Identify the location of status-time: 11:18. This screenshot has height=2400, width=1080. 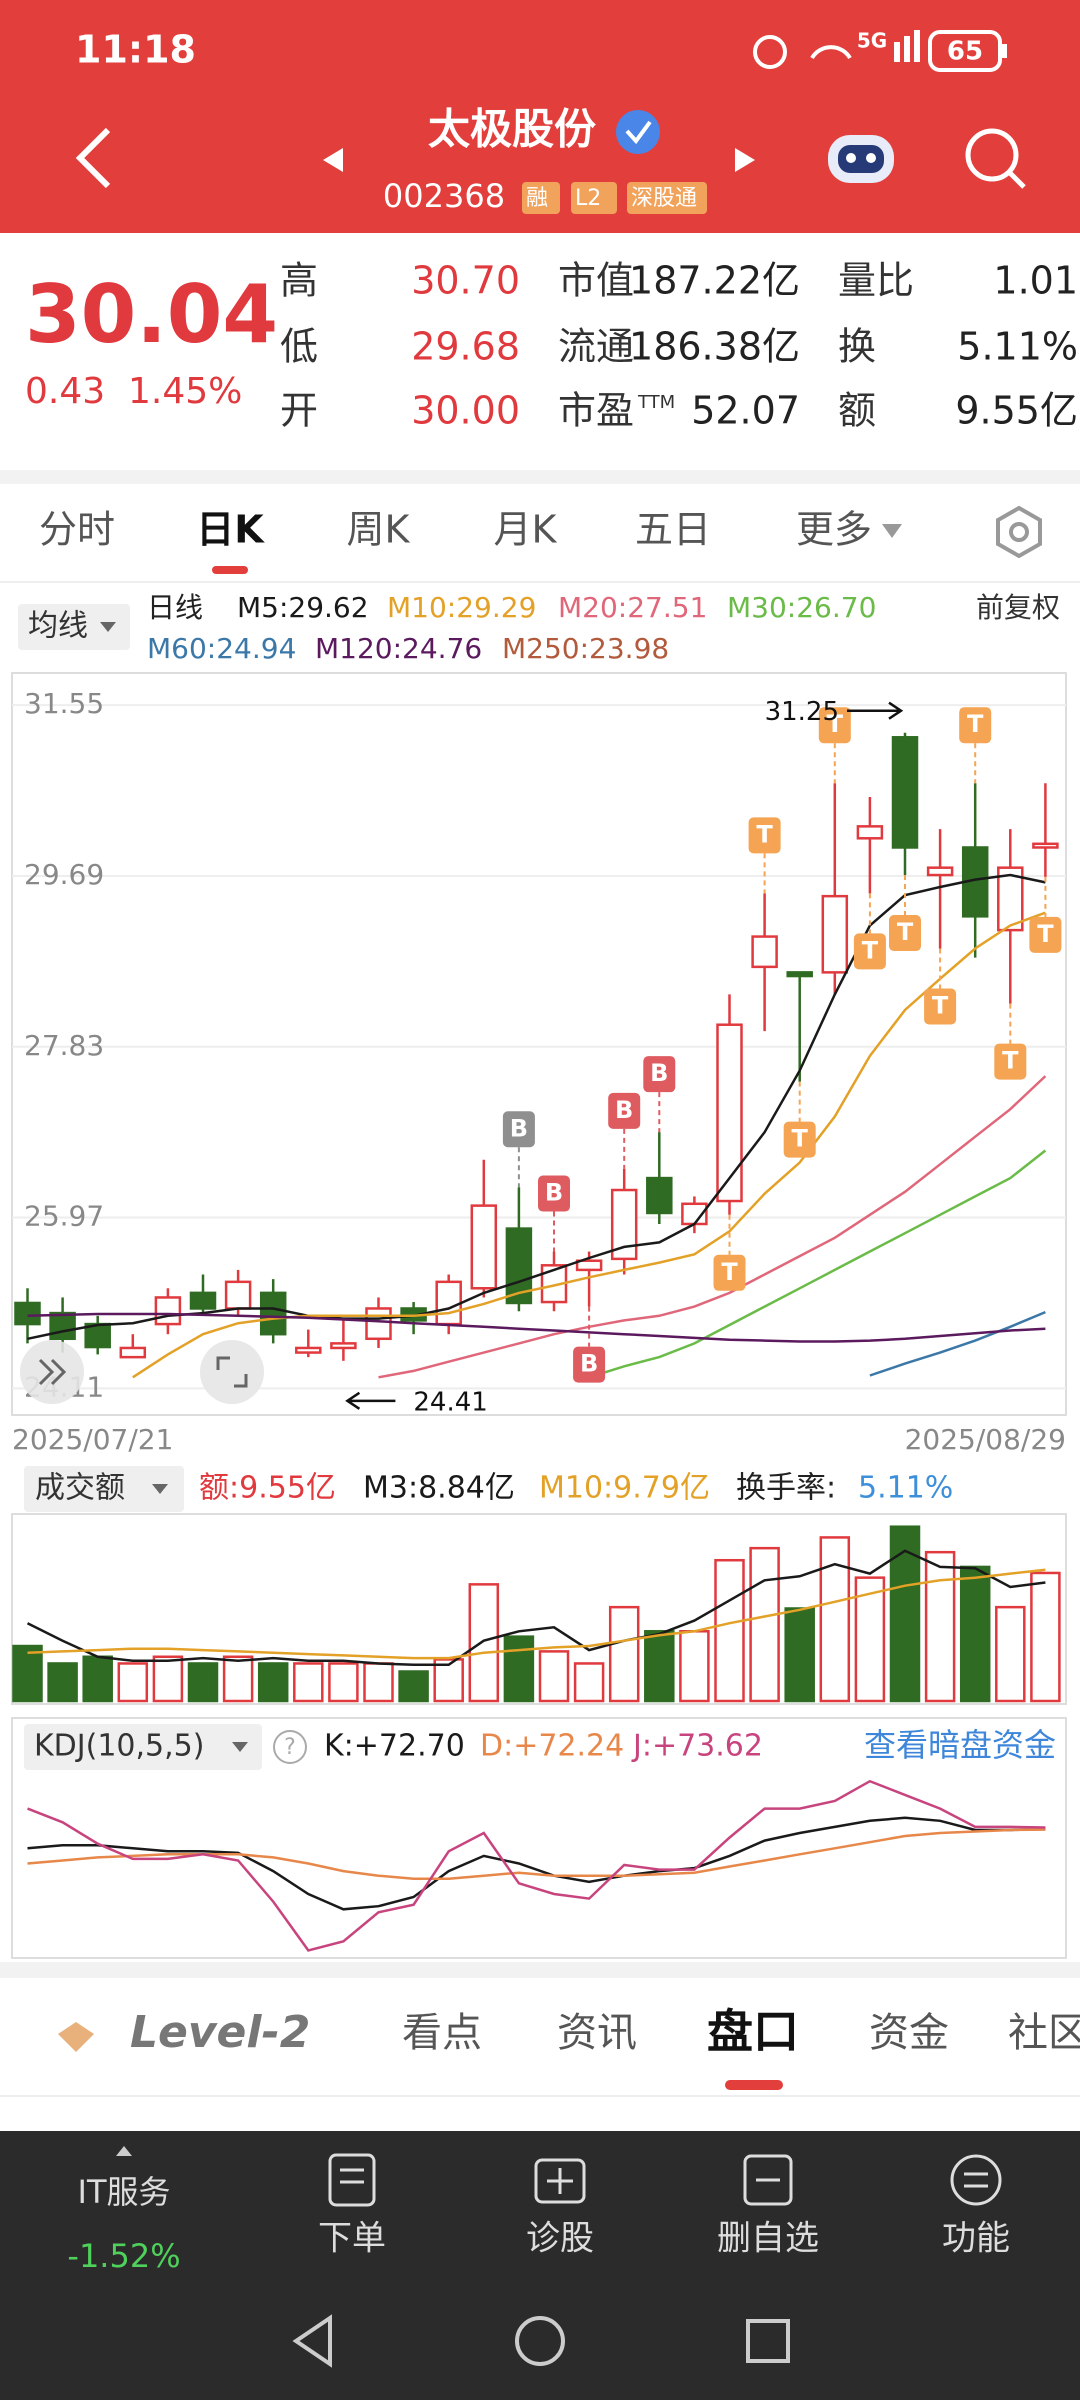
(135, 50).